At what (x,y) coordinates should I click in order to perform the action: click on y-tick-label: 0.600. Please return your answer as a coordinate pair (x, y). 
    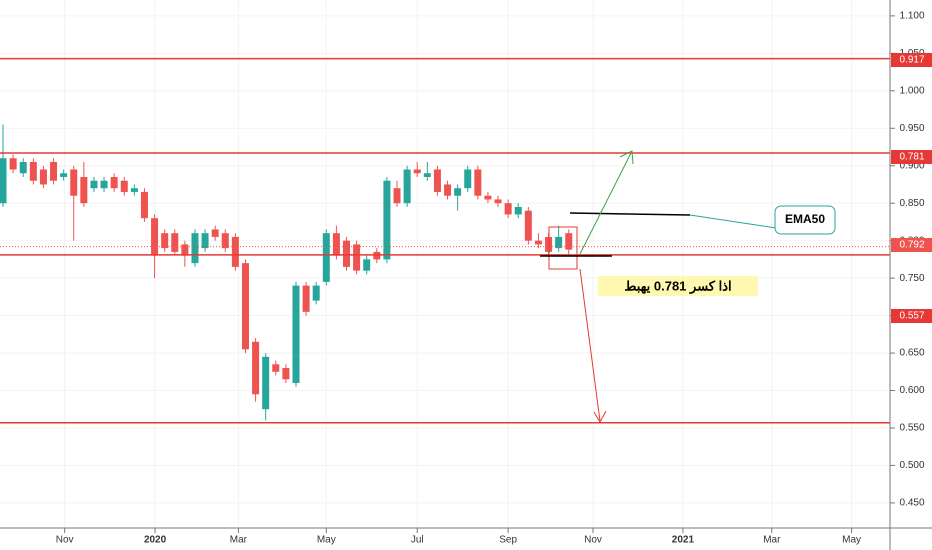
    Looking at the image, I should click on (911, 390).